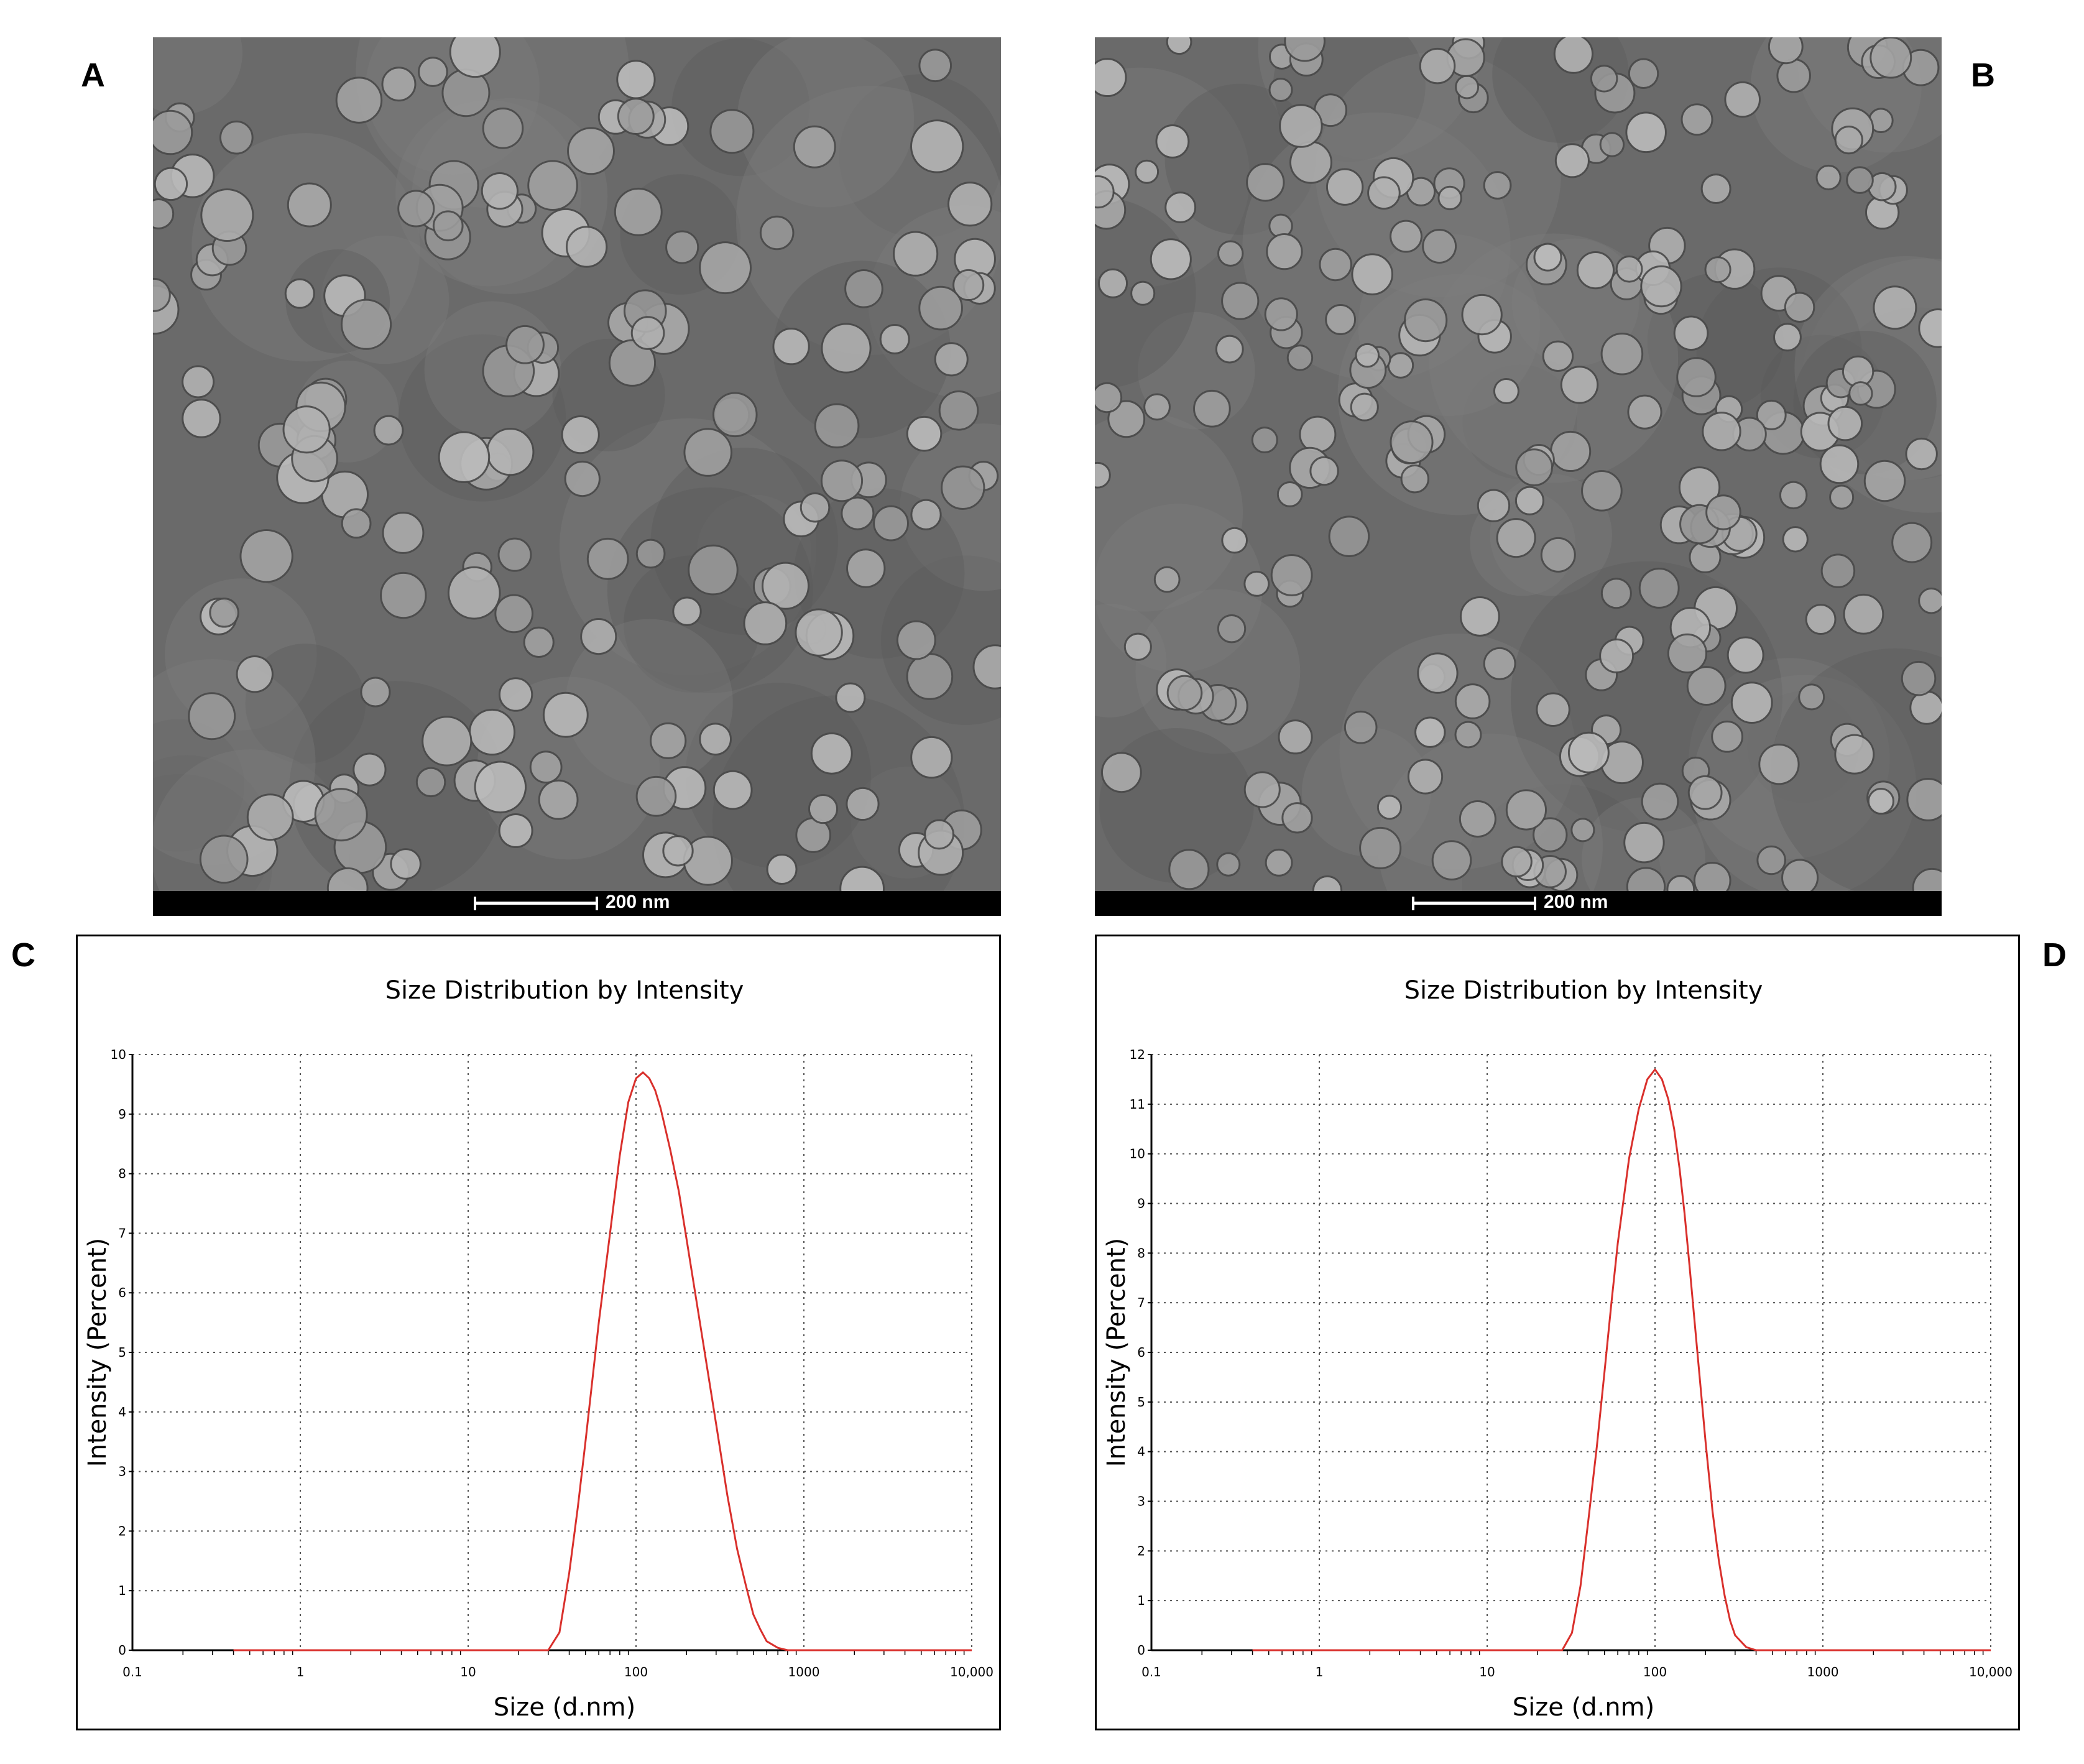 The image size is (2084, 1764). Describe the element at coordinates (122, 1531) in the screenshot. I see `chart-c-y-tick-2: 2` at that location.